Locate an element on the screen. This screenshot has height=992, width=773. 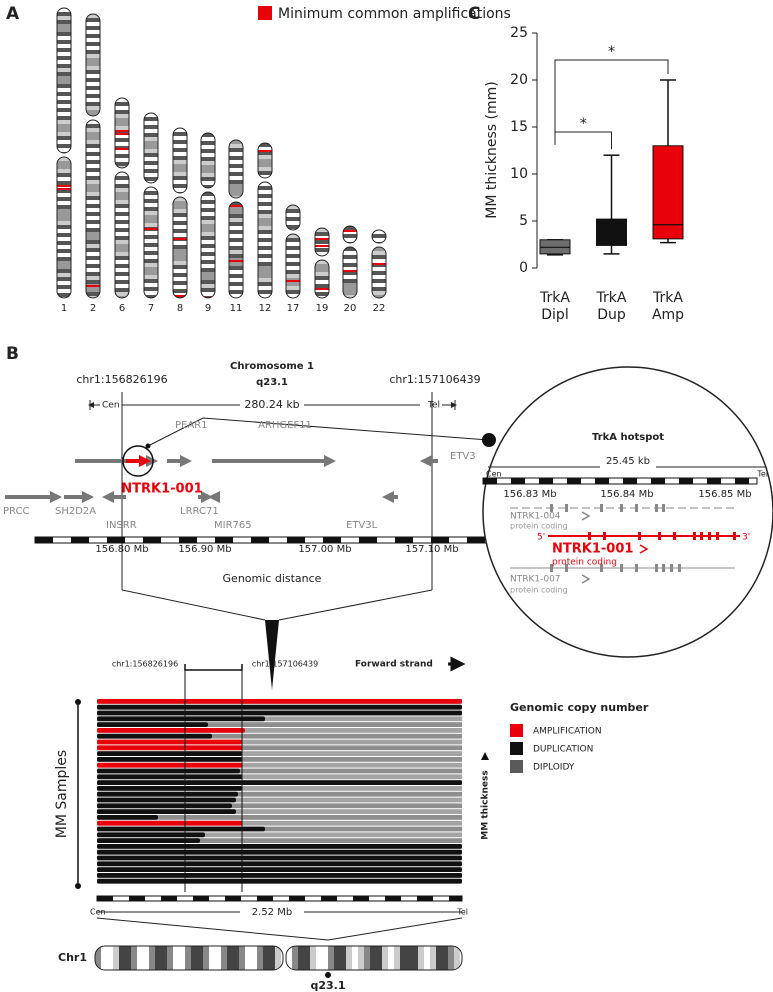
pointer is located at coordinates (272, 655).